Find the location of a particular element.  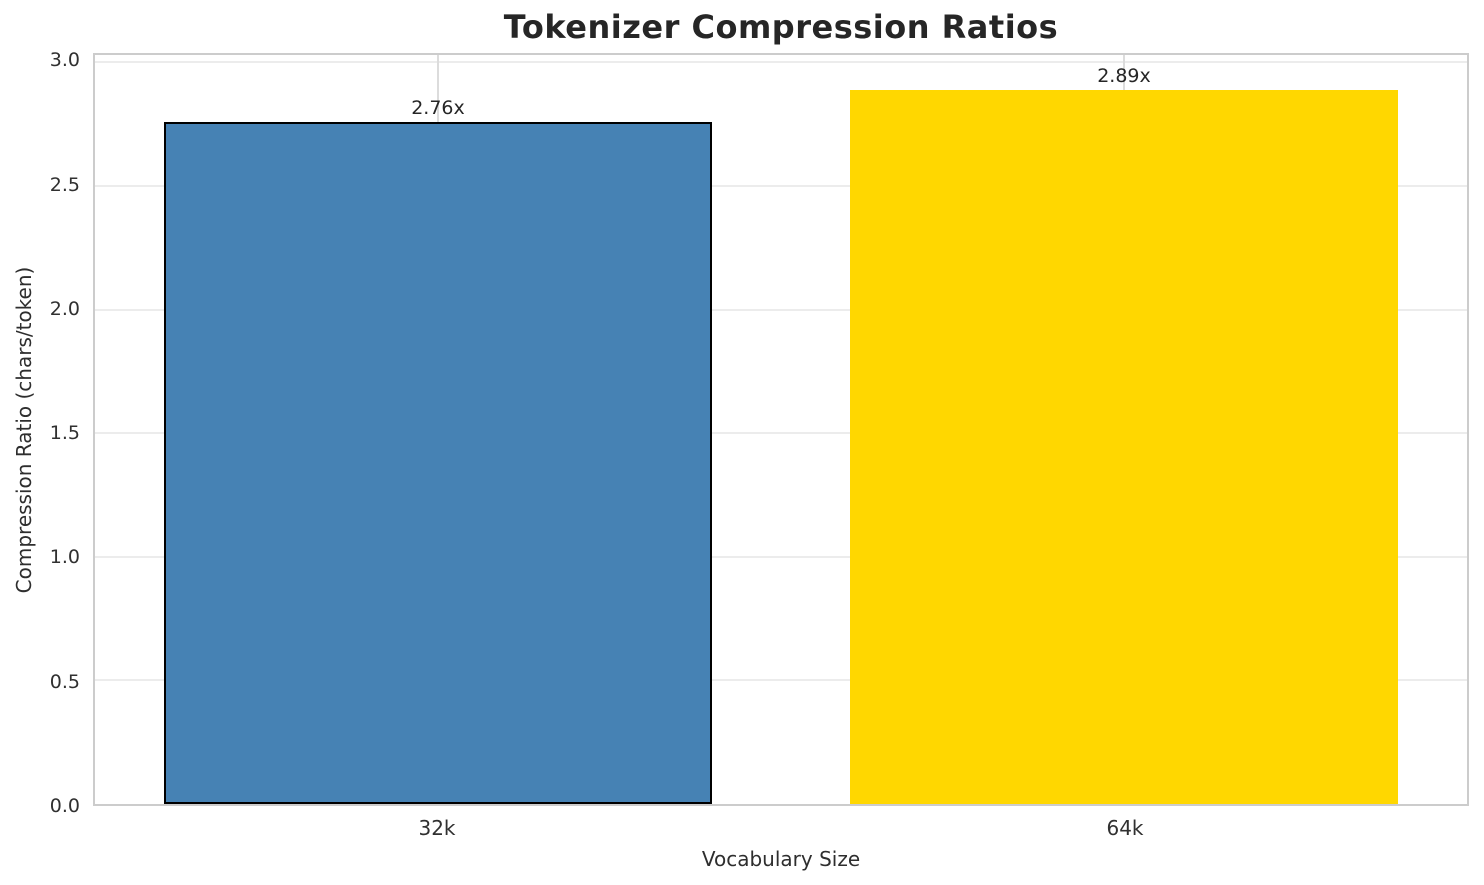

bar-value-label: 2.89x is located at coordinates (1124, 75).